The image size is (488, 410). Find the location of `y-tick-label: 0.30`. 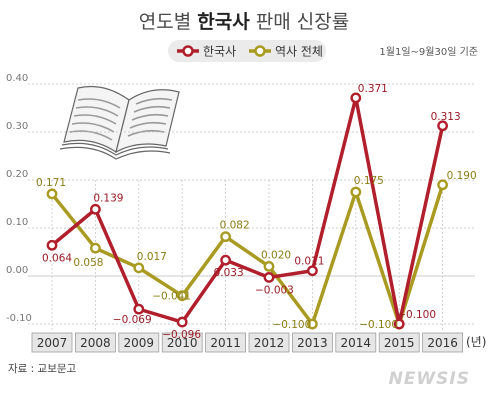

y-tick-label: 0.30 is located at coordinates (17, 126).